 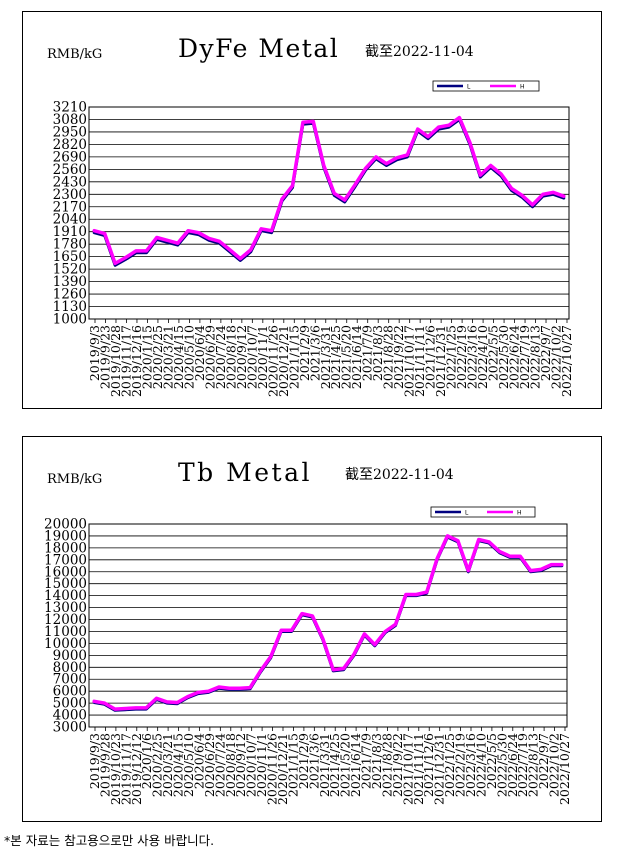 What do you see at coordinates (70, 704) in the screenshot?
I see `y-tick-label: 5000` at bounding box center [70, 704].